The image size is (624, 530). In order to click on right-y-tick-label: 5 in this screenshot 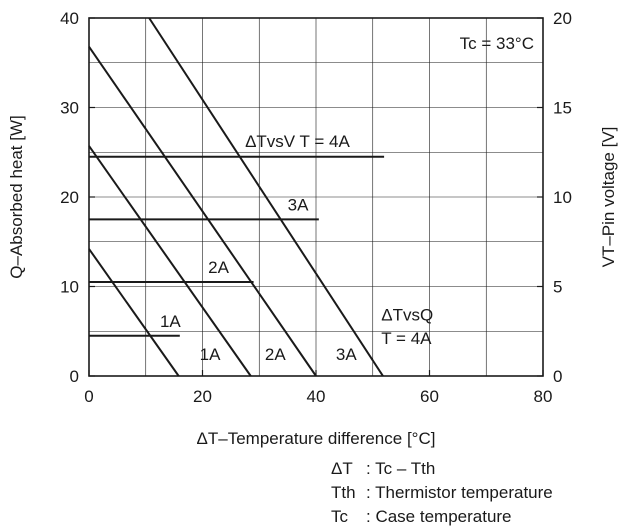, I will do `click(557, 287)`.